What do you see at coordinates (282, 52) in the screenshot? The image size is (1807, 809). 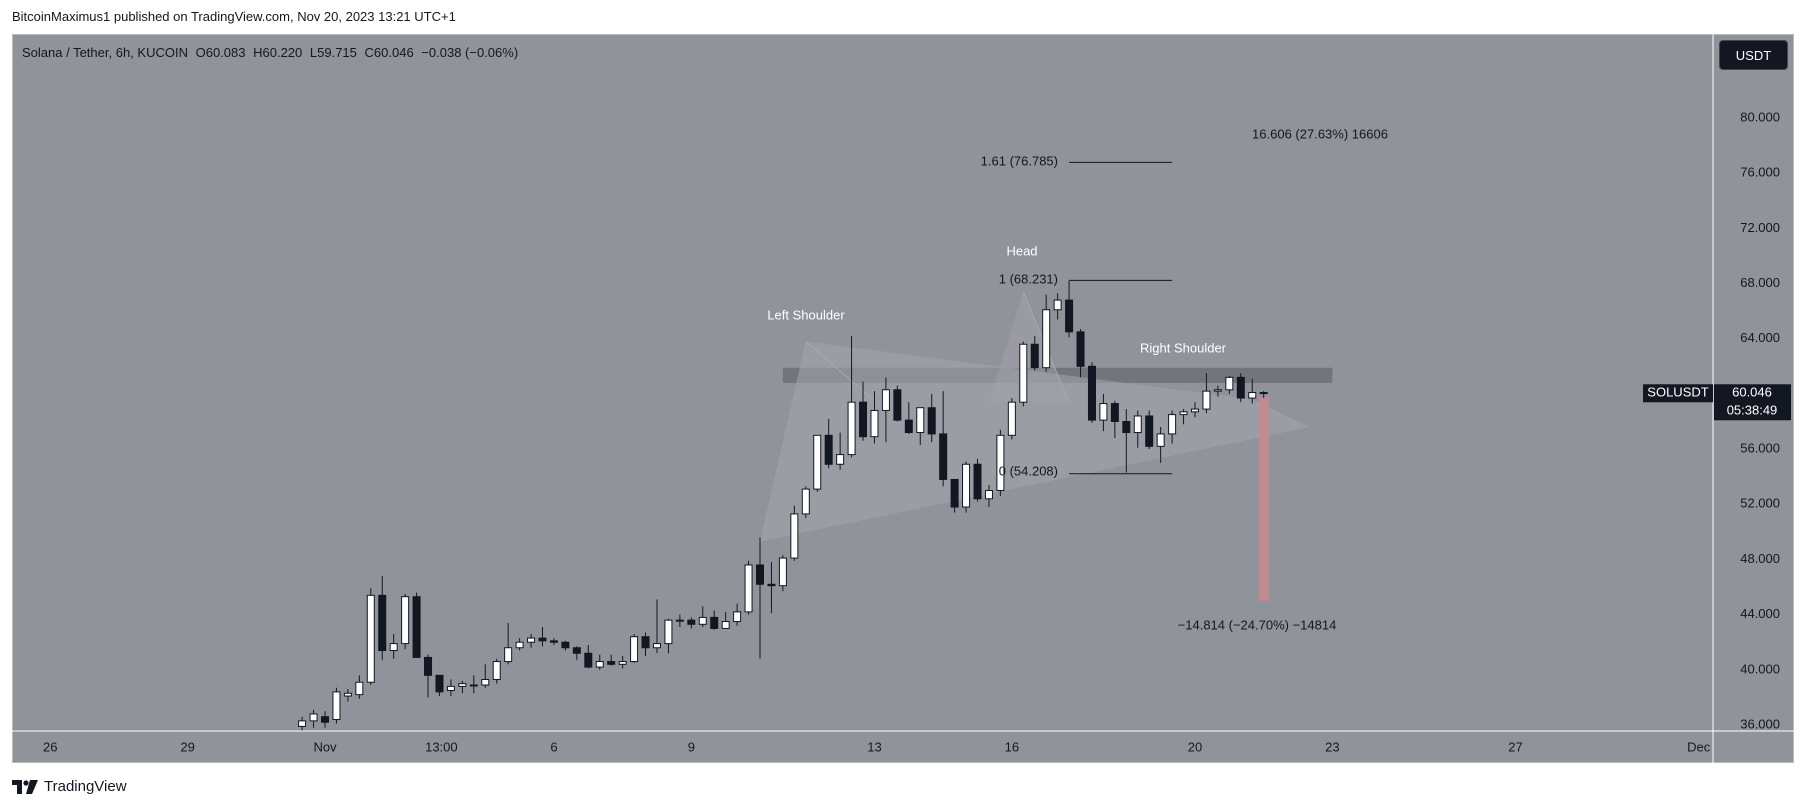 I see `legend-high-value: 60.220` at bounding box center [282, 52].